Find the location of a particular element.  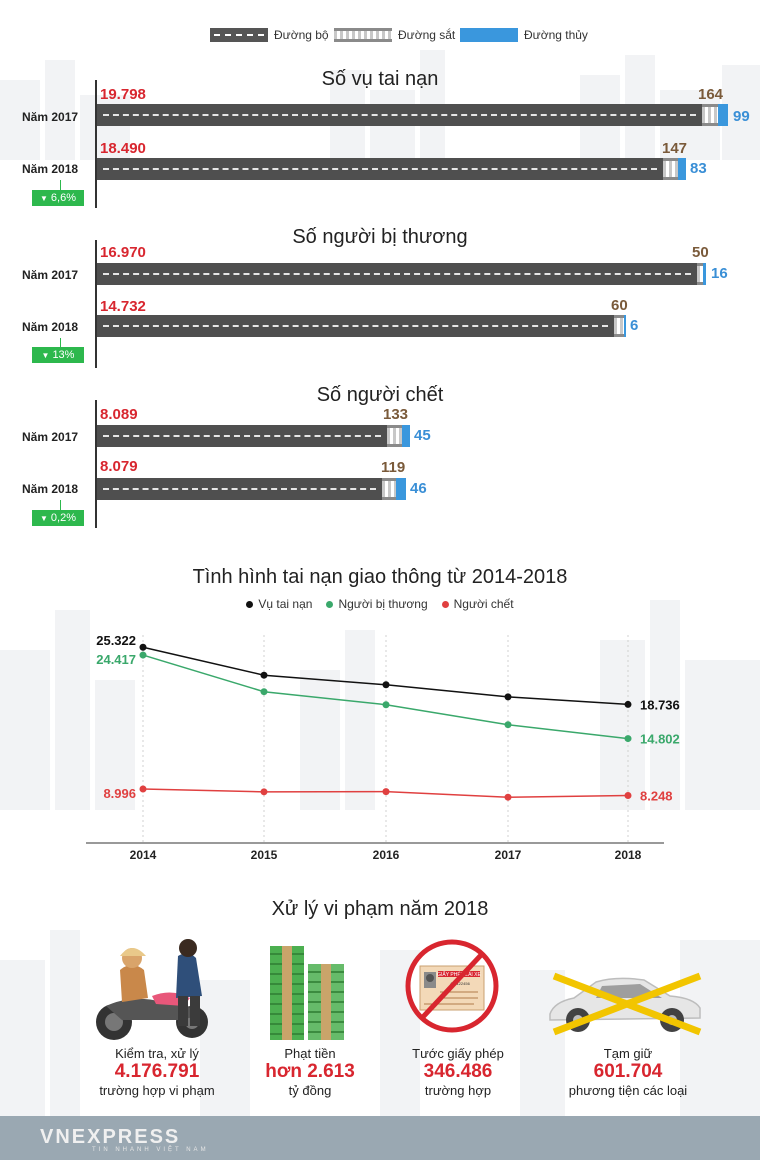

point-injured-2018 is located at coordinates (628, 739).